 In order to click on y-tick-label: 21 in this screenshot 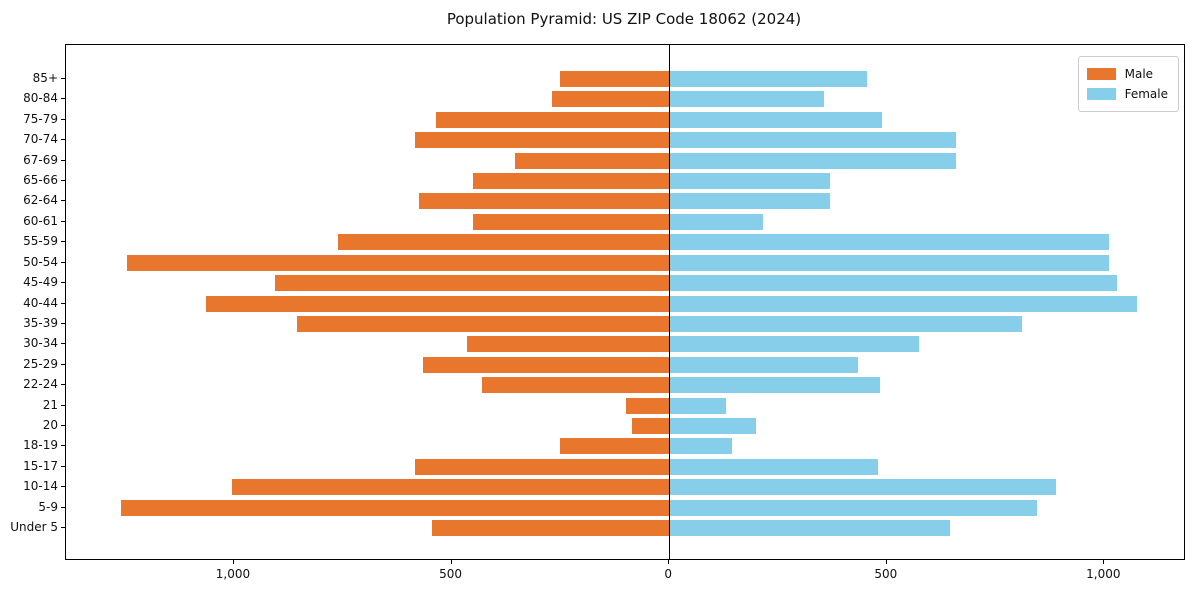, I will do `click(50, 404)`.